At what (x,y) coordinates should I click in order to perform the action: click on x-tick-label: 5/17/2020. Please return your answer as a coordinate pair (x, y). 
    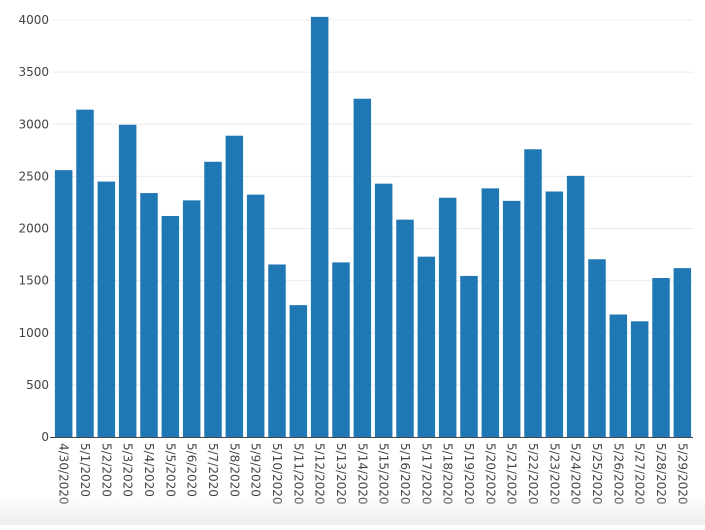
    Looking at the image, I should click on (426, 474).